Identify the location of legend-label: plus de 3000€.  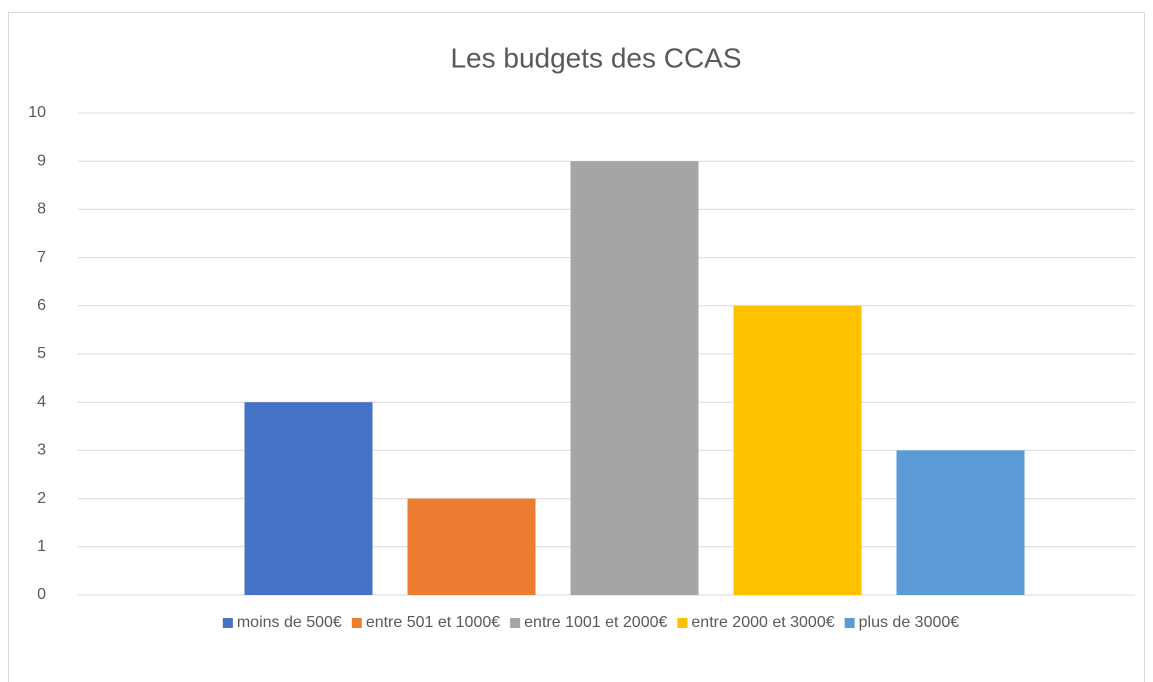
(909, 622).